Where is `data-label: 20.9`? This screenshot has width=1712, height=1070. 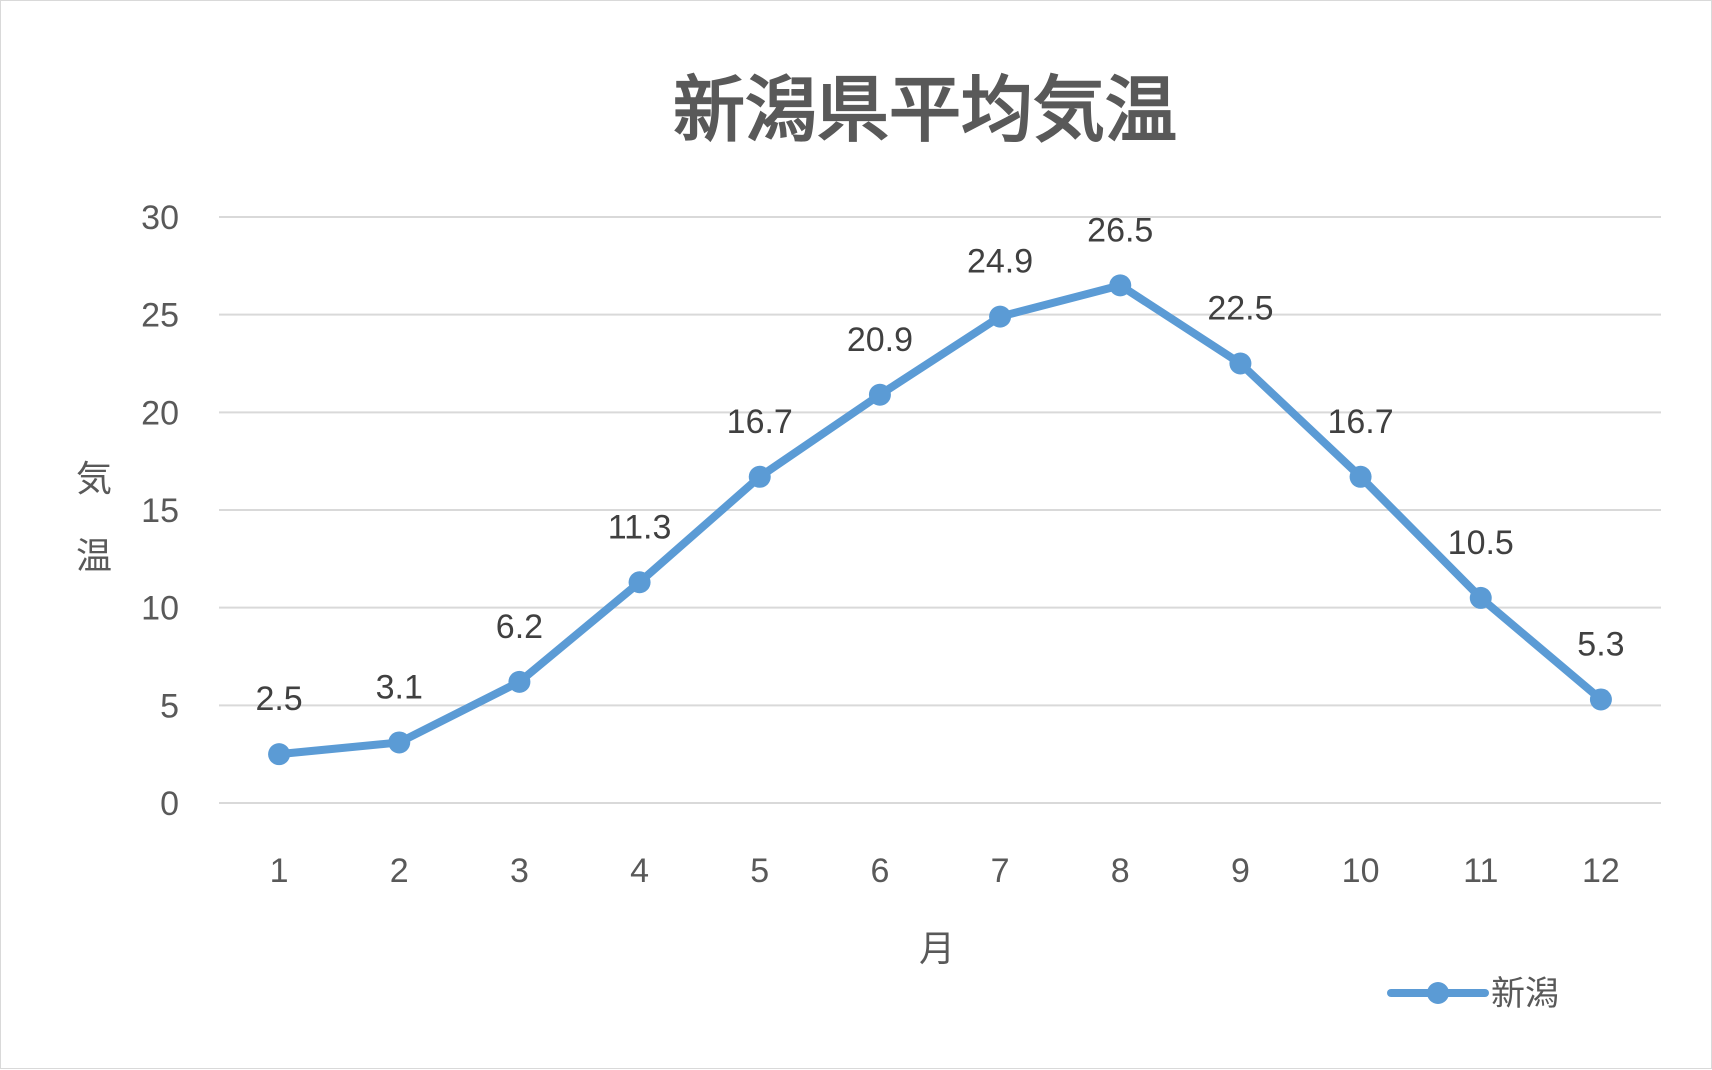
data-label: 20.9 is located at coordinates (880, 340).